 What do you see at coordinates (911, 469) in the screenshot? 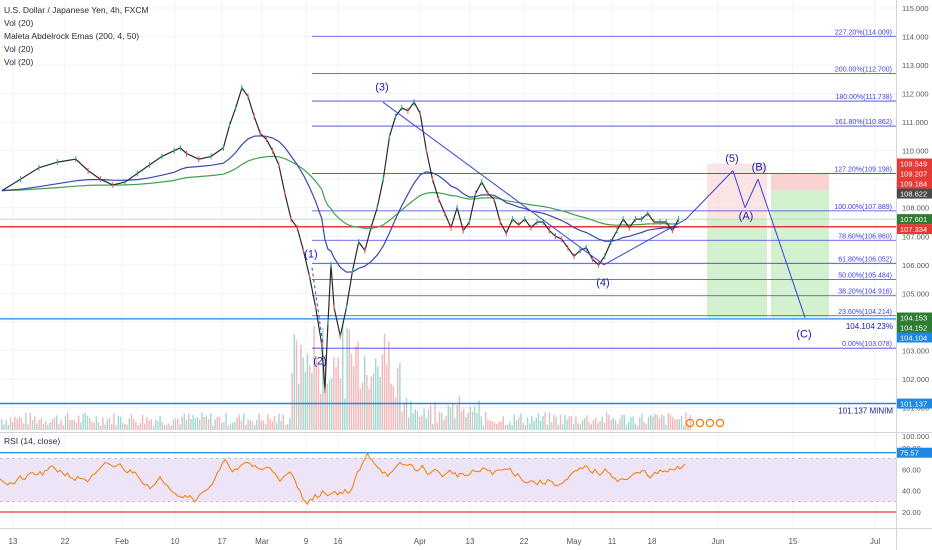
I see `rsi-tick-label: 60.00` at bounding box center [911, 469].